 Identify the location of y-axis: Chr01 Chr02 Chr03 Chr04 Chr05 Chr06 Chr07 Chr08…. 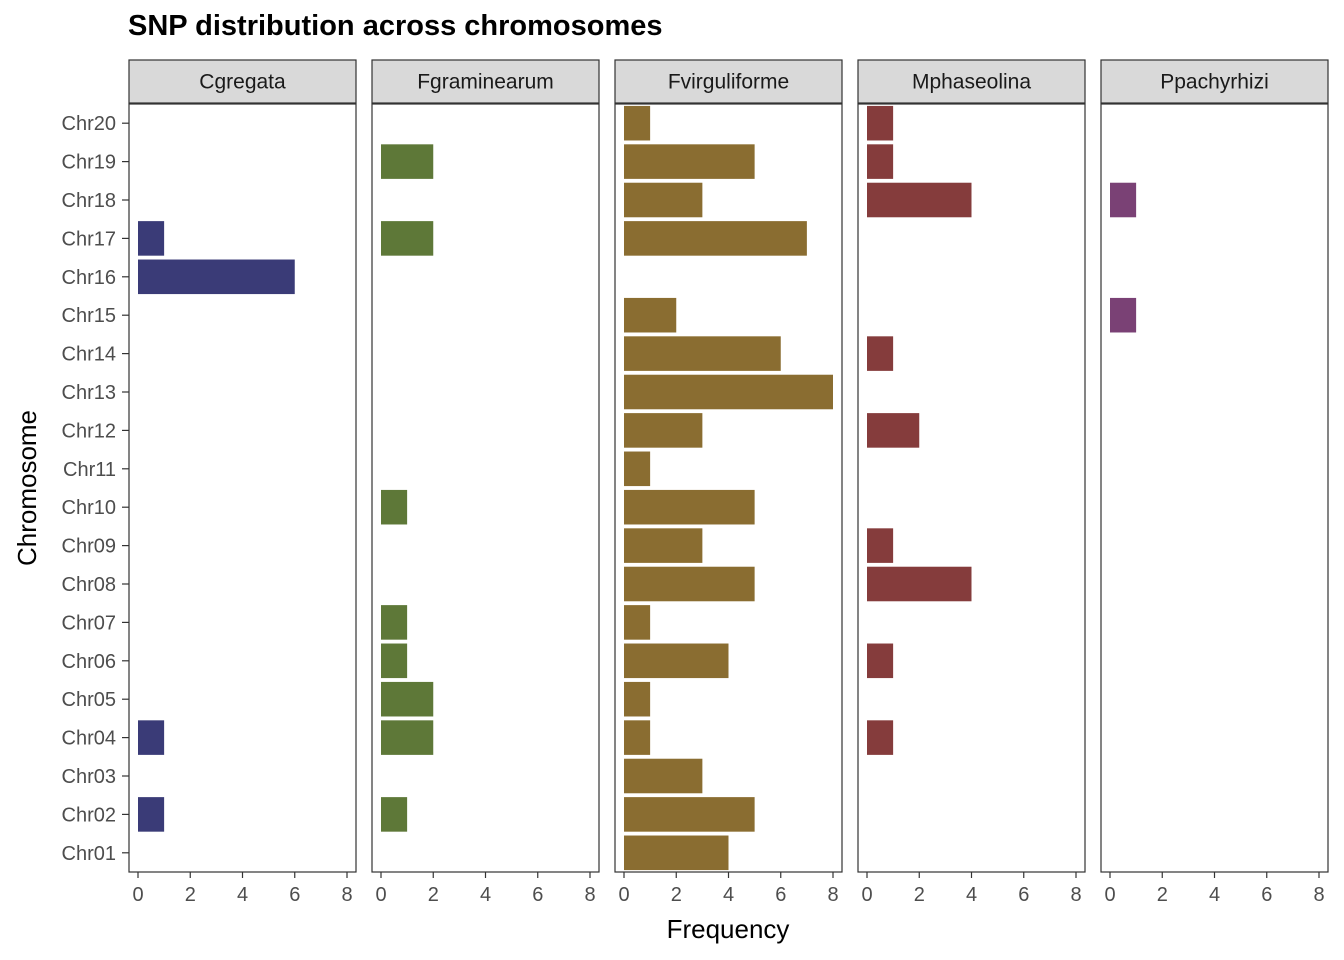
(95, 489).